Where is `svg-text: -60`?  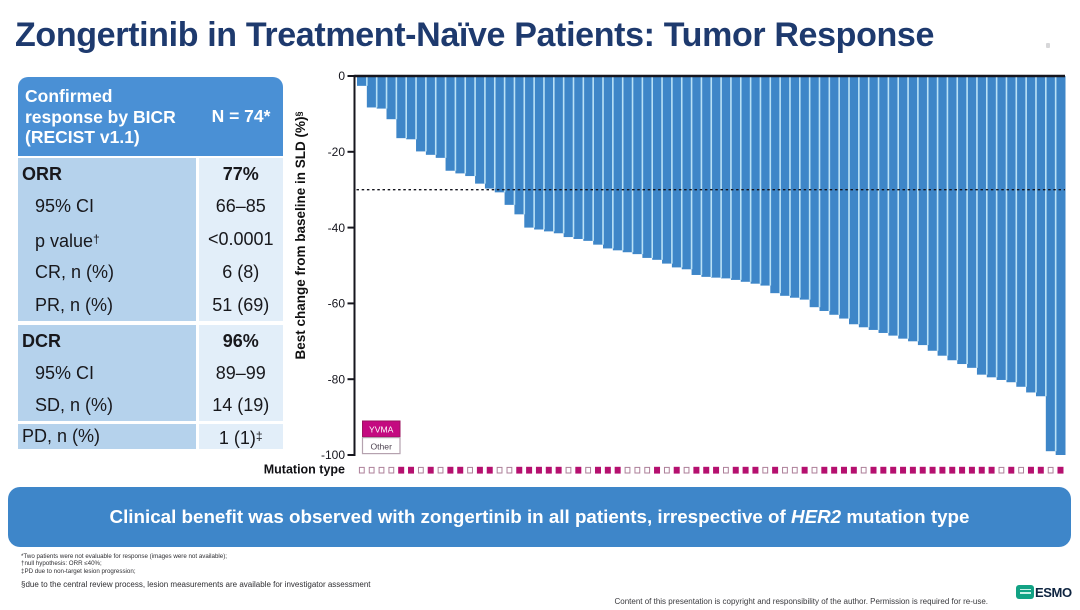 svg-text: -60 is located at coordinates (337, 304).